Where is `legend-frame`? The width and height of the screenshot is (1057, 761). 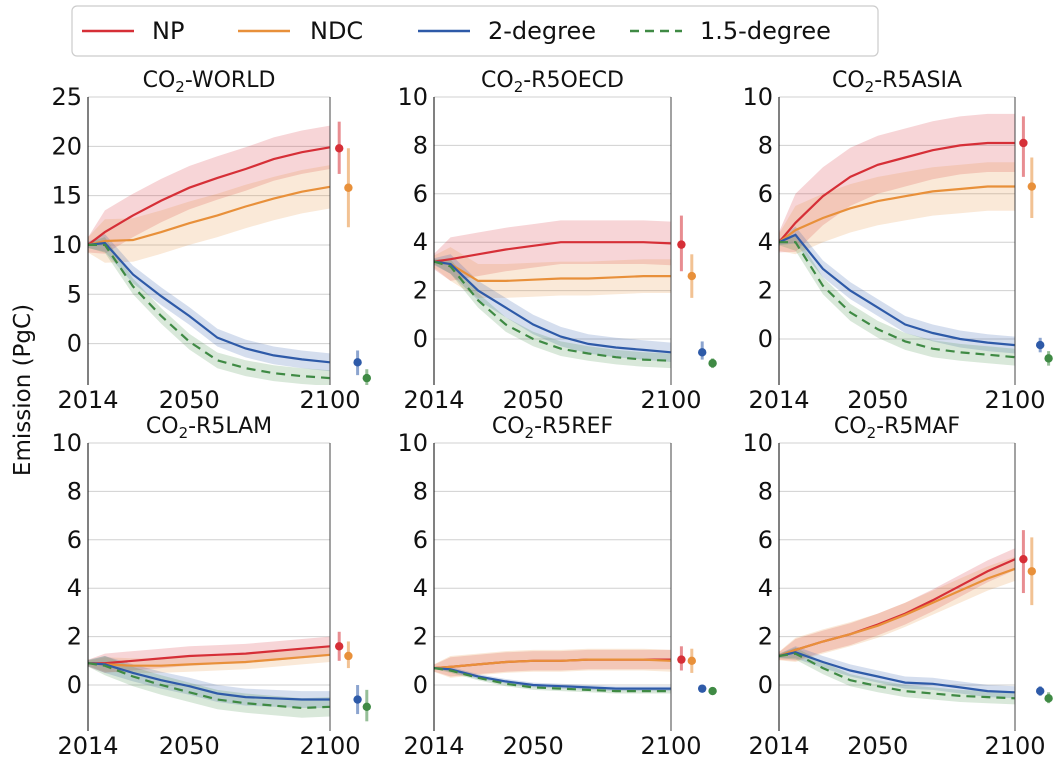 legend-frame is located at coordinates (475, 31).